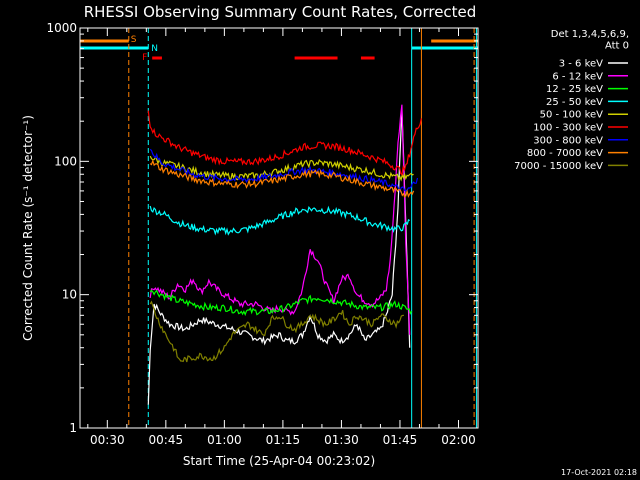  I want to click on x-tick-label: 02:00, so click(458, 440).